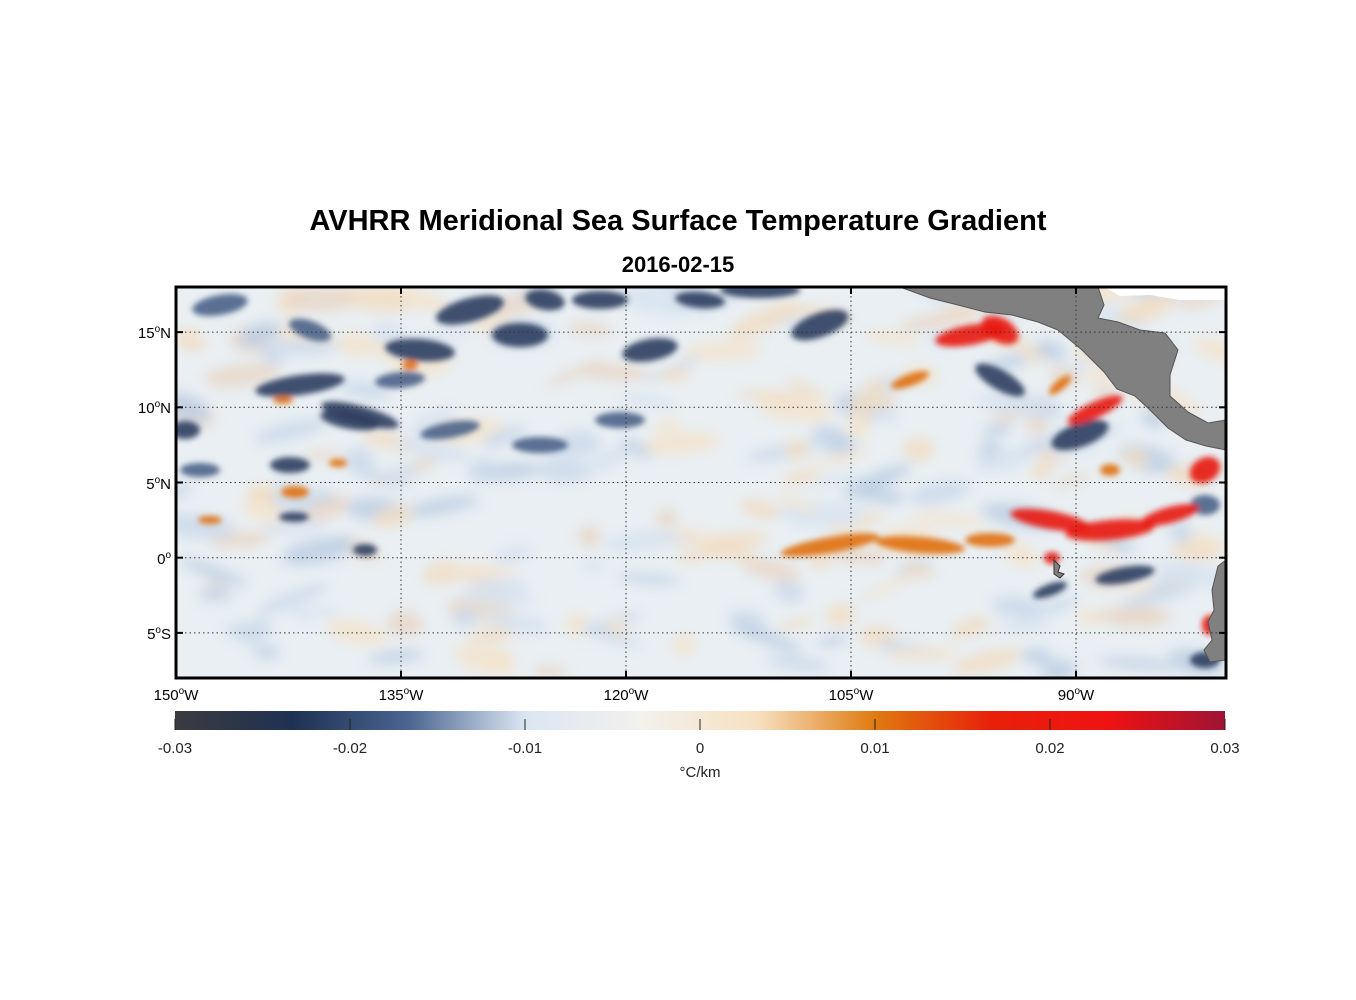 The height and width of the screenshot is (1000, 1356). I want to click on land-mask, so click(1062, 475).